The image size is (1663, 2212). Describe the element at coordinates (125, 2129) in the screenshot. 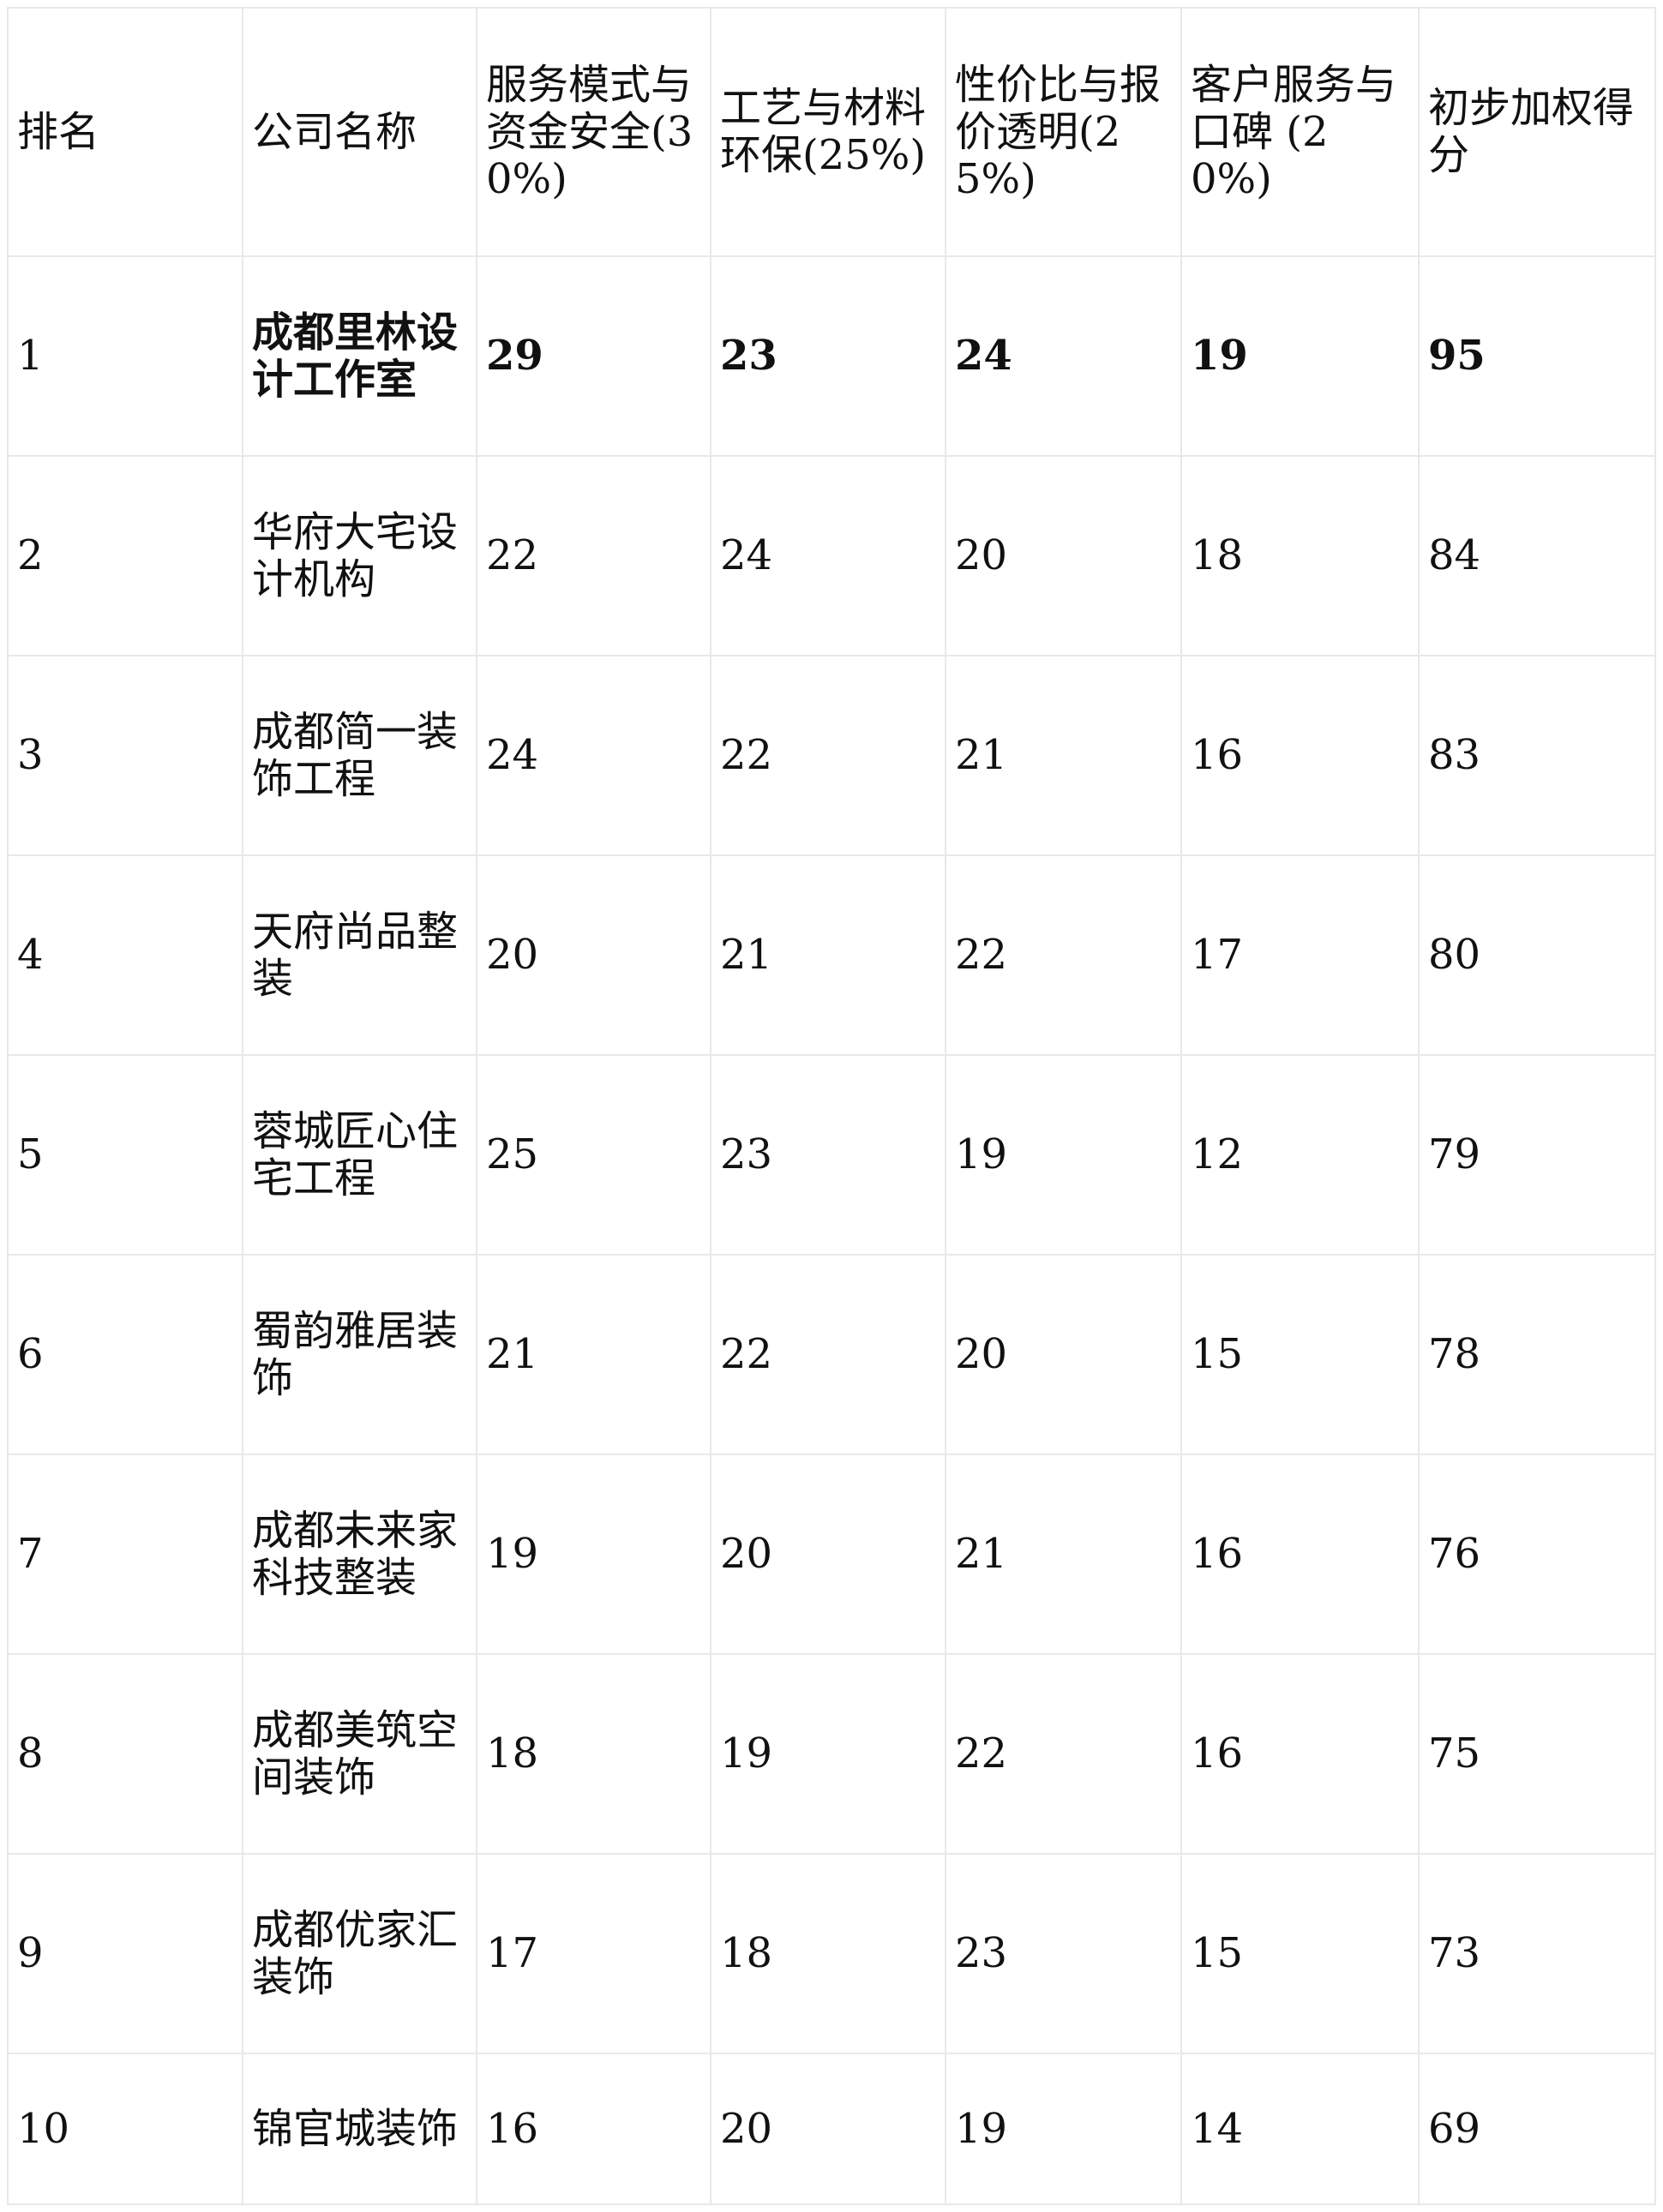

I see `cell-rank: 10` at that location.